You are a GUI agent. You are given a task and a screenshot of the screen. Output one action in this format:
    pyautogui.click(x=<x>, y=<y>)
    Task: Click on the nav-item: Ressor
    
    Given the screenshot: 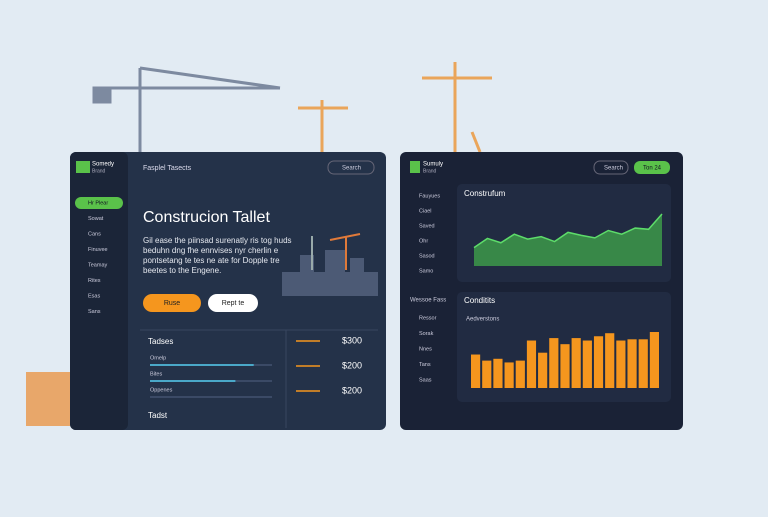 What is the action you would take?
    pyautogui.click(x=428, y=318)
    